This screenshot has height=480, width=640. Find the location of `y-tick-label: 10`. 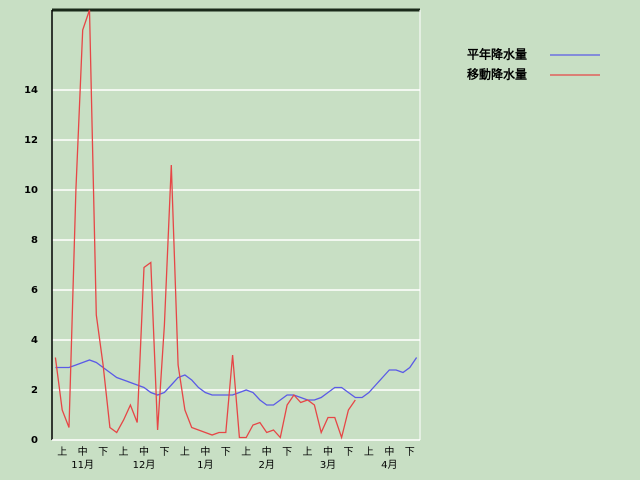

y-tick-label: 10 is located at coordinates (31, 190).